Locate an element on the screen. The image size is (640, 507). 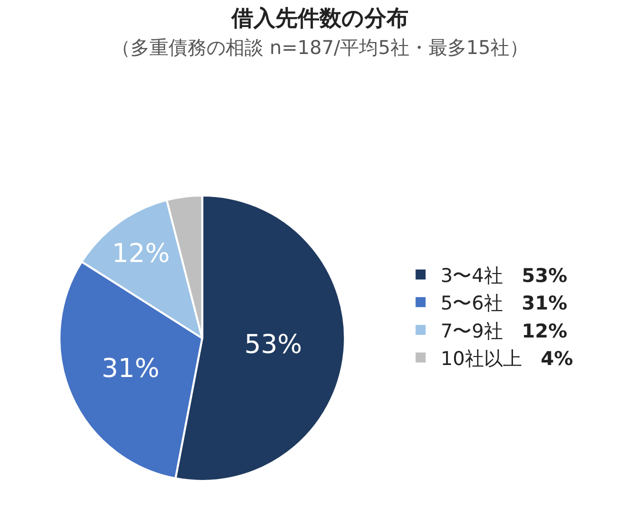
text: 53% is located at coordinates (545, 275).